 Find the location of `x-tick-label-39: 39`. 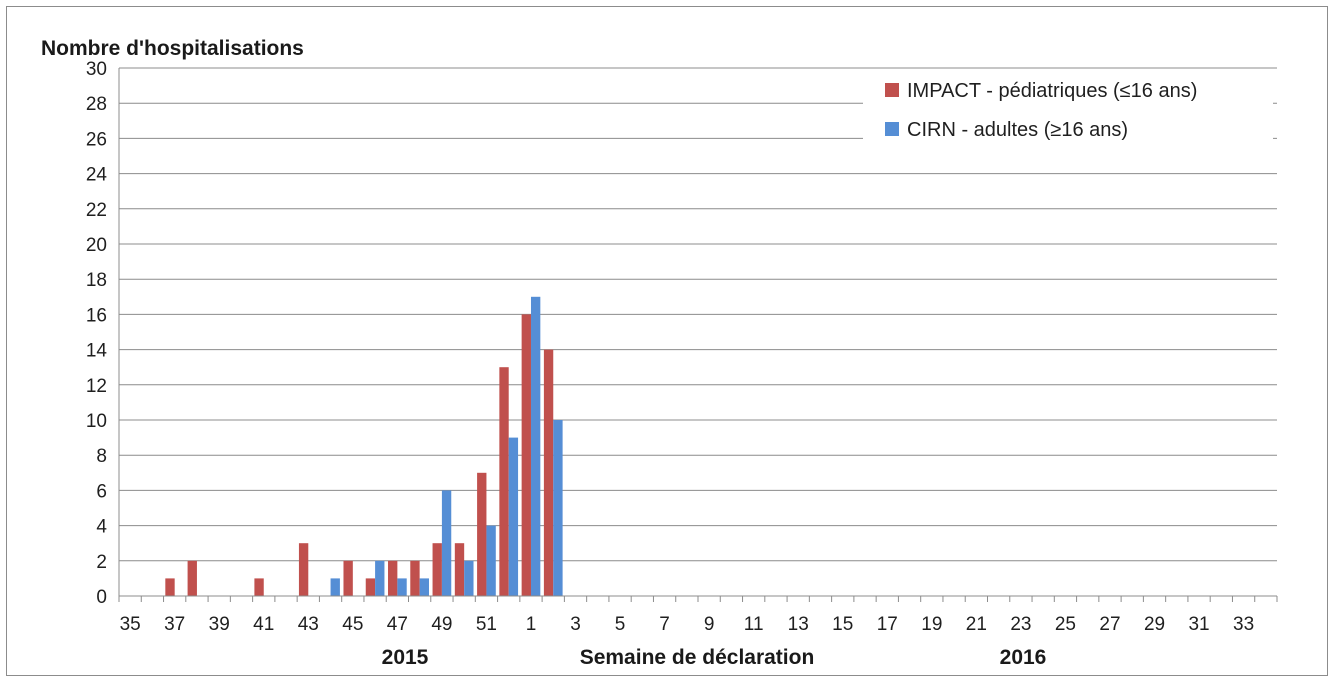

x-tick-label-39: 39 is located at coordinates (219, 624).